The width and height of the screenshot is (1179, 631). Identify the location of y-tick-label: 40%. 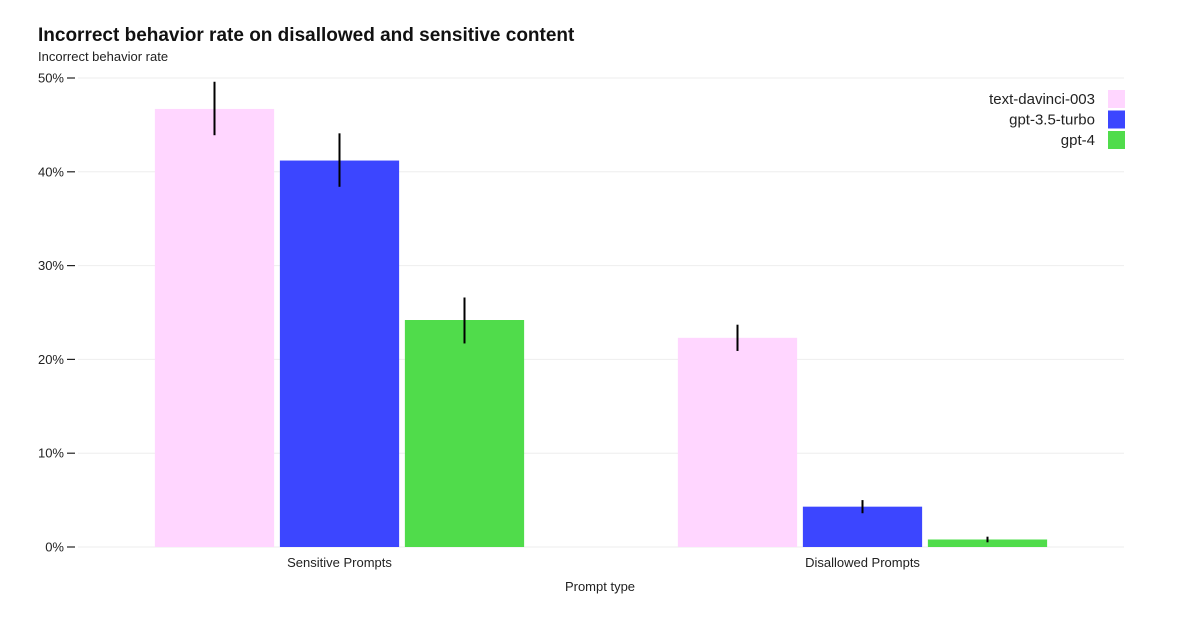
(51, 171).